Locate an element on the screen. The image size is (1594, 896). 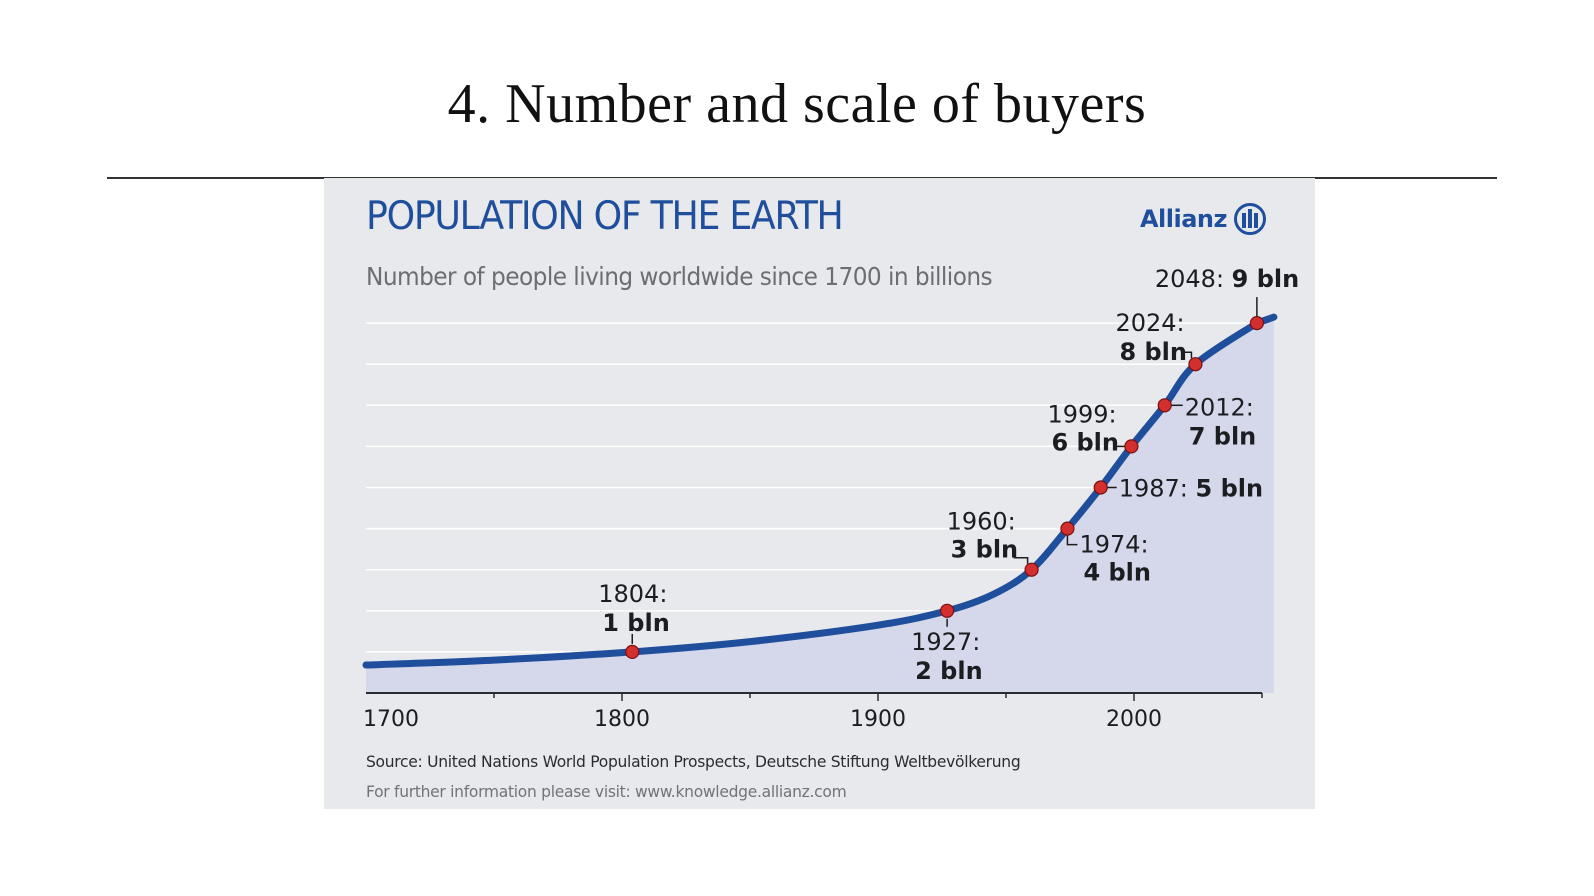
milestone-value: 6 bln is located at coordinates (1085, 442).